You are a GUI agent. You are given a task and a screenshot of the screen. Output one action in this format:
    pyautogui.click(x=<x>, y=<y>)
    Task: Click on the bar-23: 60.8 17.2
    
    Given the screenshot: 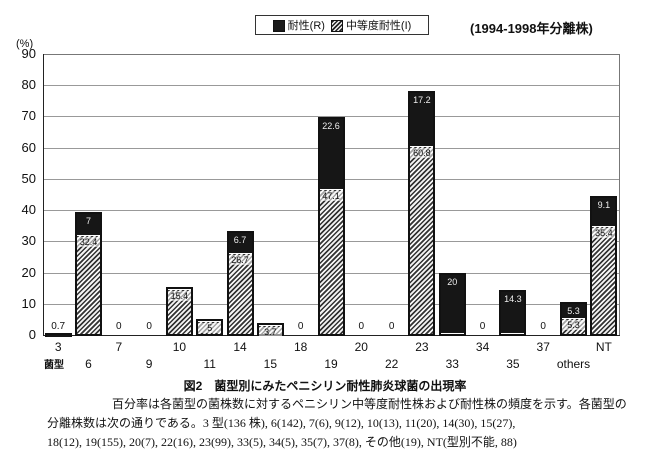 What is the action you would take?
    pyautogui.click(x=422, y=213)
    